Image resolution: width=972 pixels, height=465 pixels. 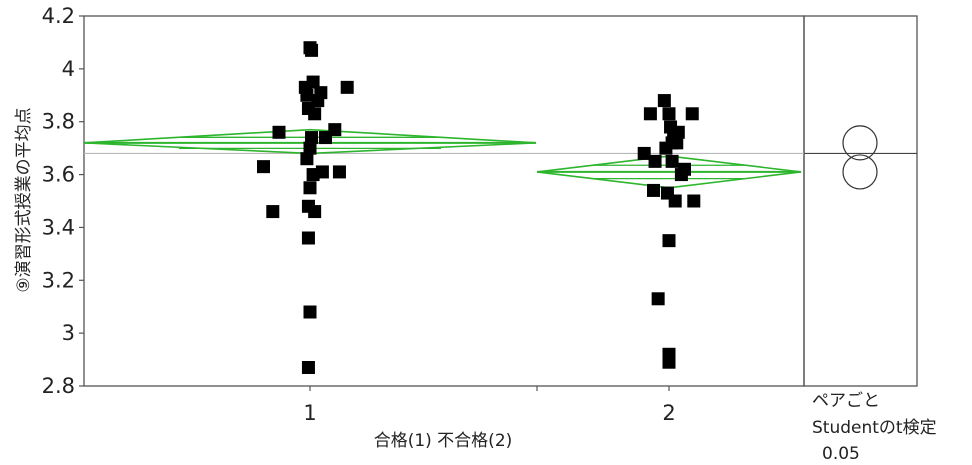 I want to click on y-tick-label-4: 3.6, so click(x=58, y=175).